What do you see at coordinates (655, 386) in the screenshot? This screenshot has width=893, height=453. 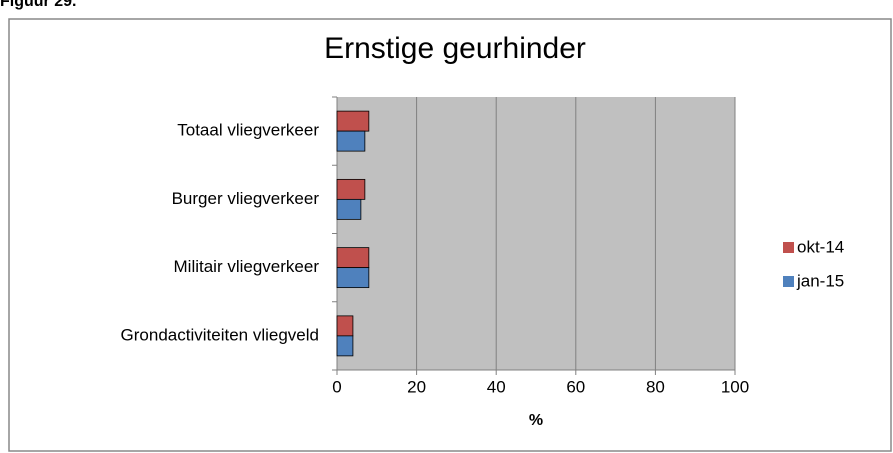 I see `x-tick-label: 80` at bounding box center [655, 386].